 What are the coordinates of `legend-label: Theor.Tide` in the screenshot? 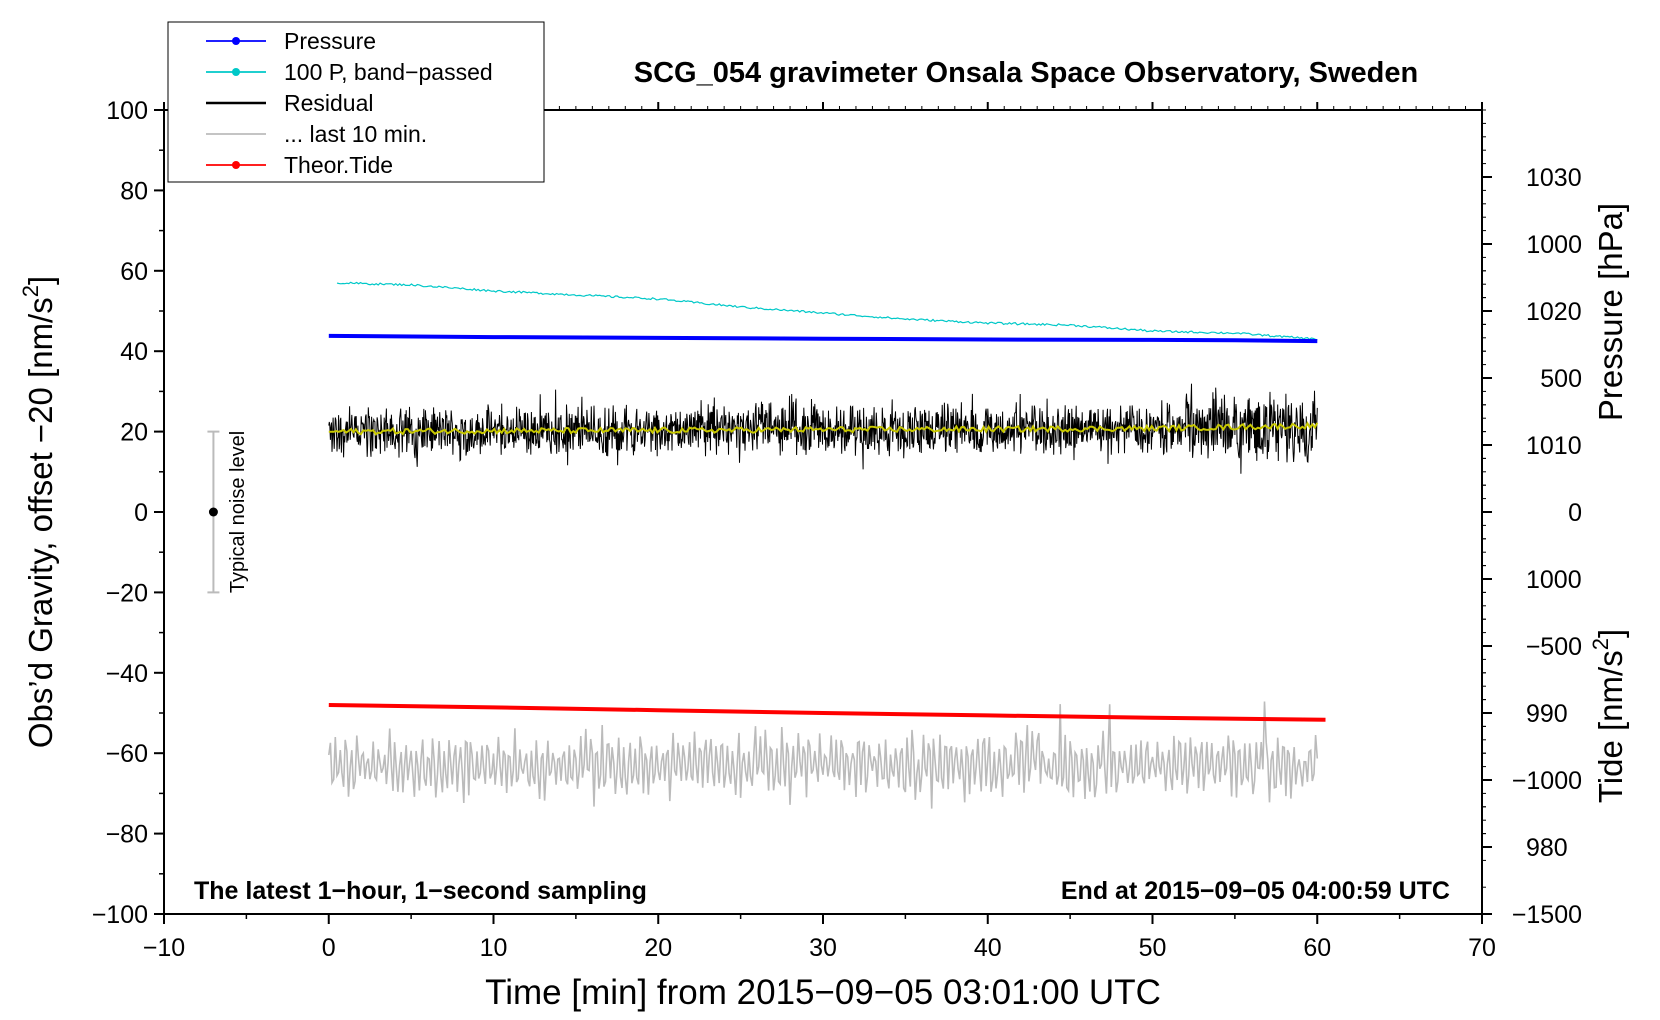 It's located at (338, 165).